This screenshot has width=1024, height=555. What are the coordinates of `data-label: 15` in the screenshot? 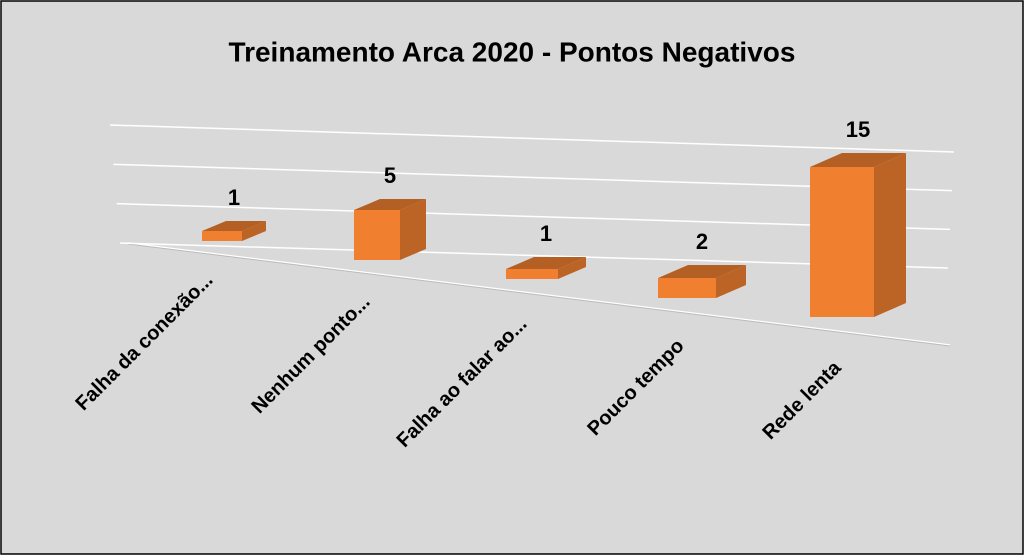 It's located at (858, 129).